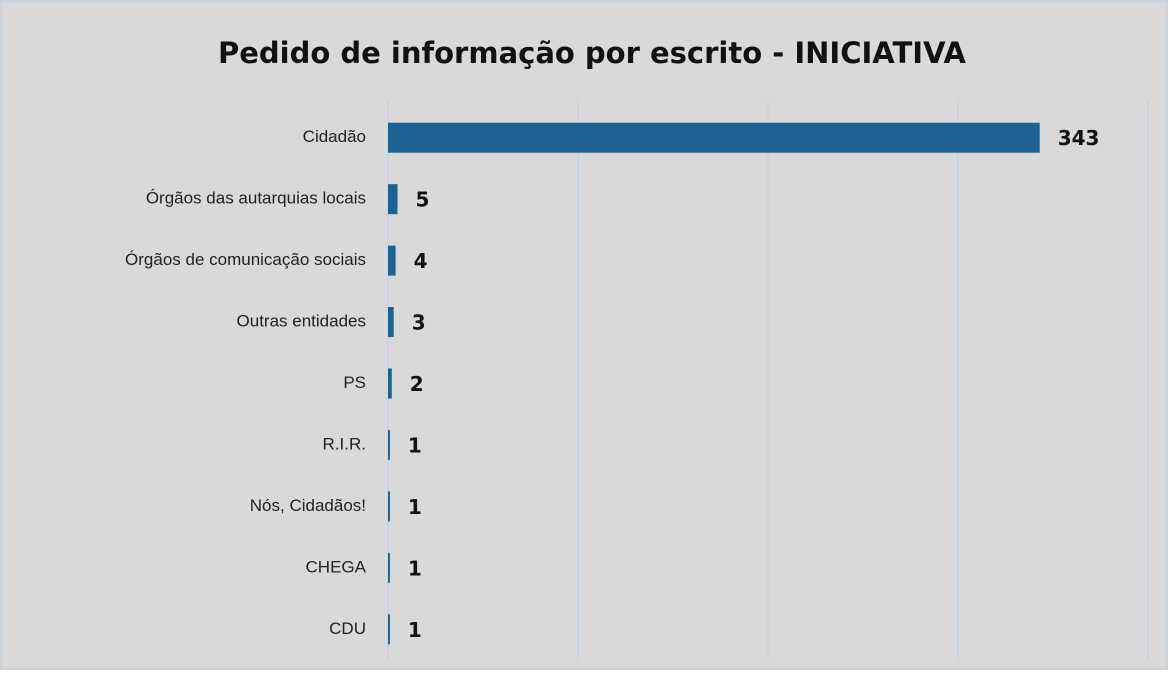  I want to click on data-label: 2, so click(417, 384).